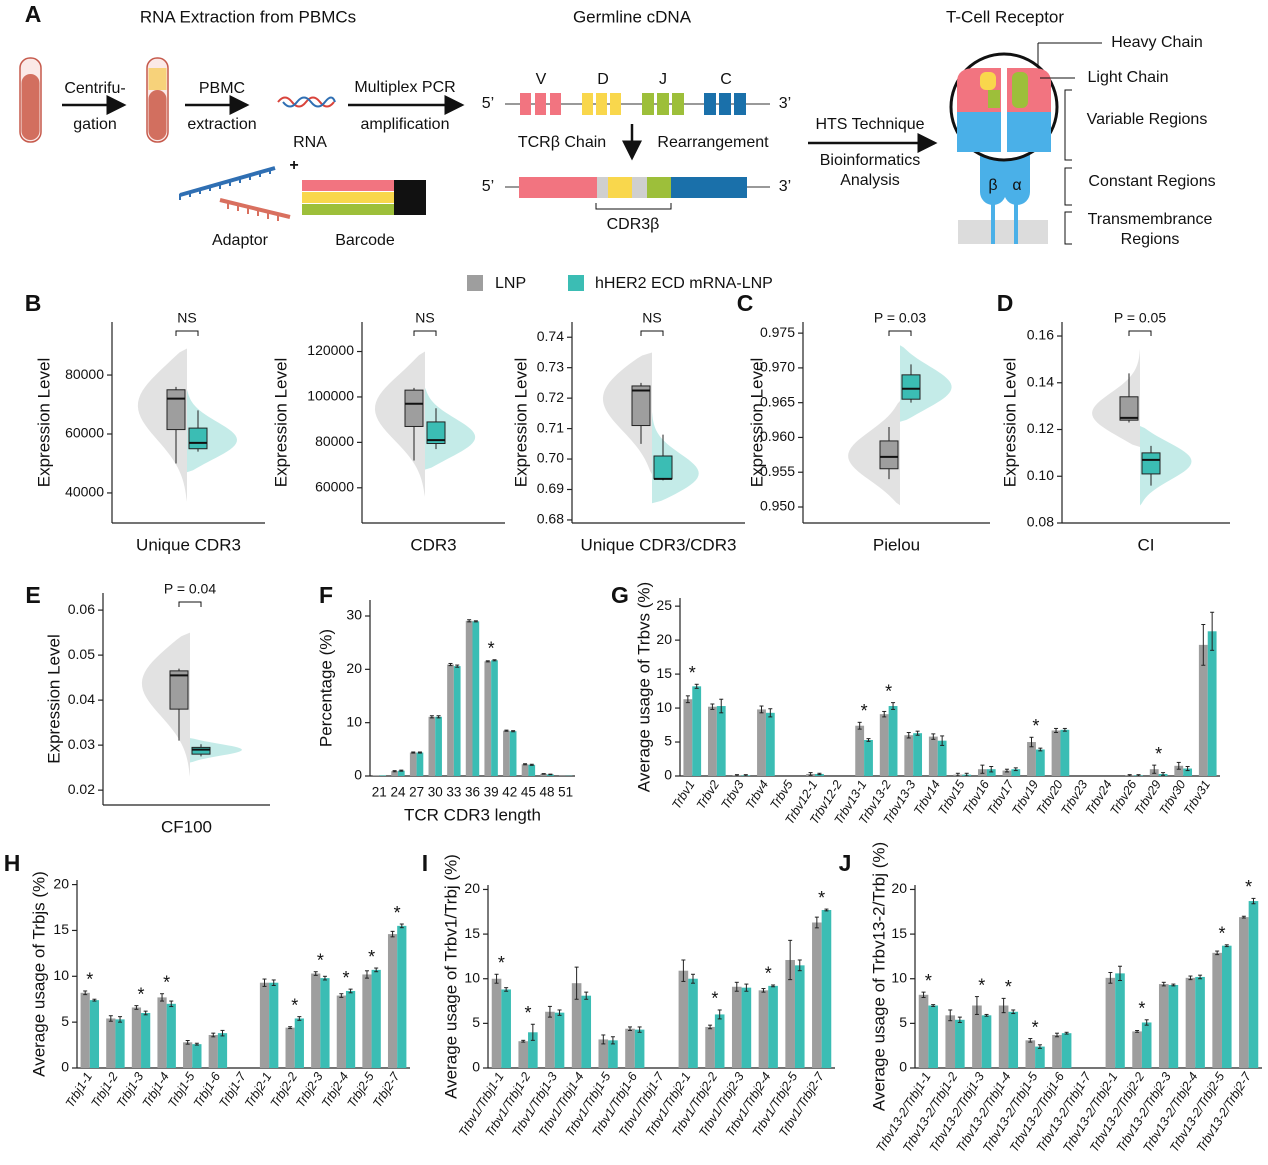 This screenshot has width=1268, height=1165. What do you see at coordinates (651, 318) in the screenshot?
I see `bracket-label: NS` at bounding box center [651, 318].